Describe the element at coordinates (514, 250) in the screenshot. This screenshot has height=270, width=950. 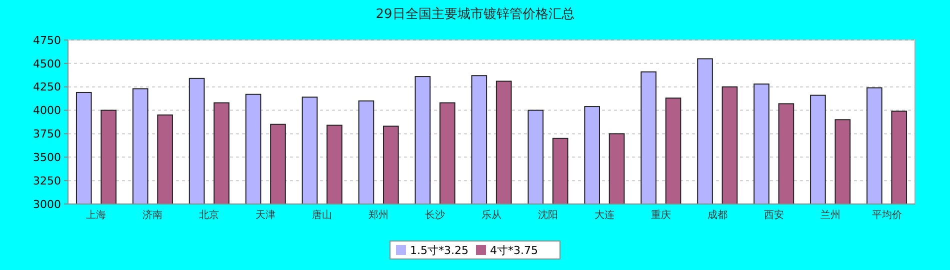
I see `legend-label: 4寸*3.75` at that location.